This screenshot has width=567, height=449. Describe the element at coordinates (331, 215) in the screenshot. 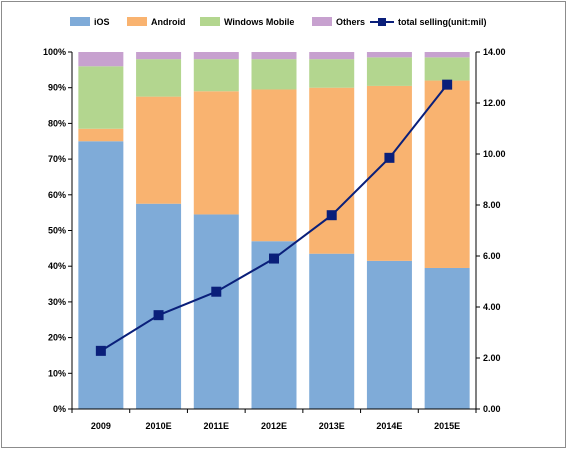

I see `total-selling-point-2013e` at that location.